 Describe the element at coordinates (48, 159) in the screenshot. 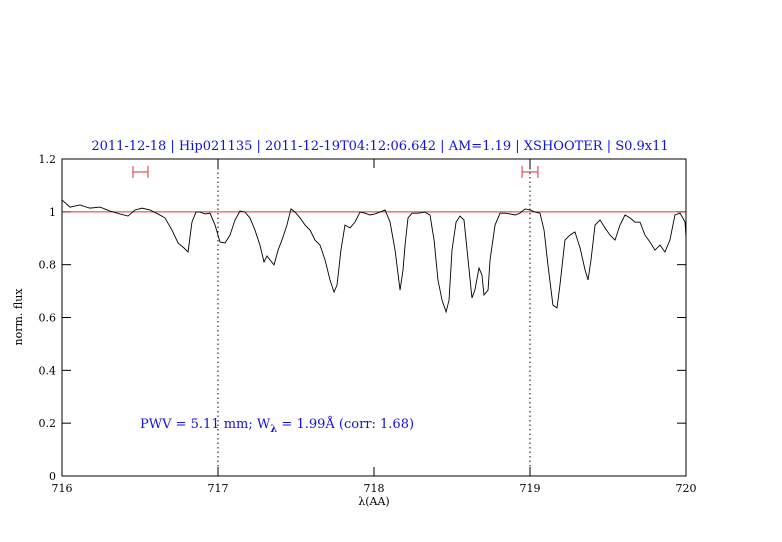

I see `y-tick-label: 1.2` at that location.